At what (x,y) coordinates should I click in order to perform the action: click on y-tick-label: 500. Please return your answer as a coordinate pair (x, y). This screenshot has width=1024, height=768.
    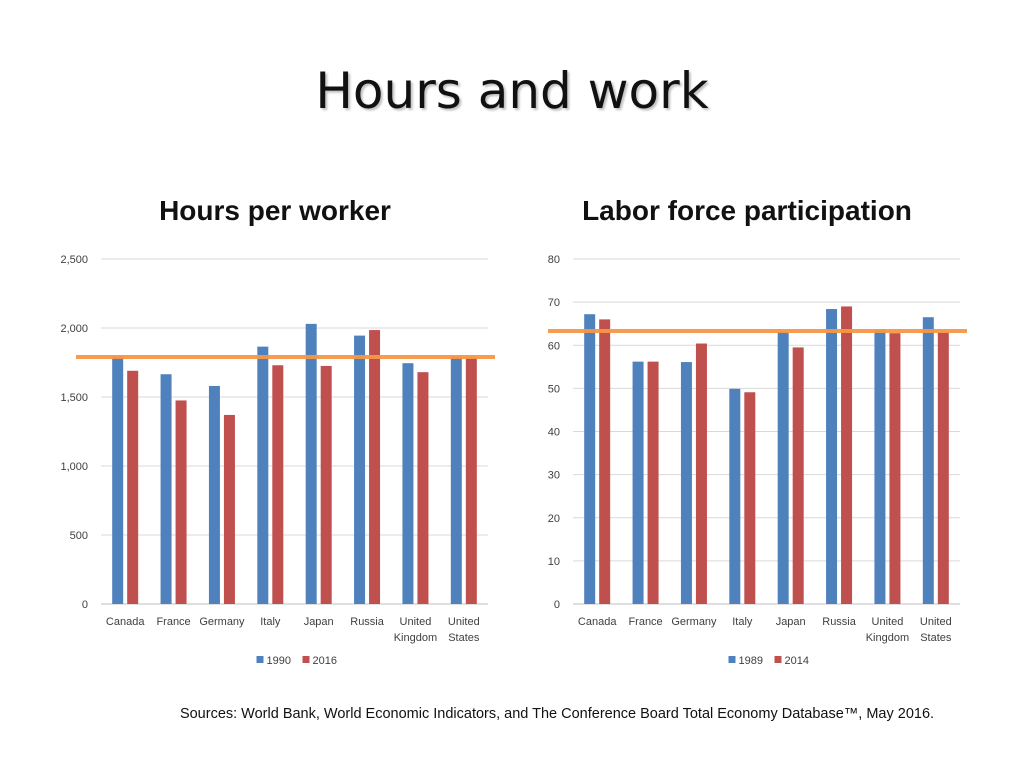
    Looking at the image, I should click on (79, 536).